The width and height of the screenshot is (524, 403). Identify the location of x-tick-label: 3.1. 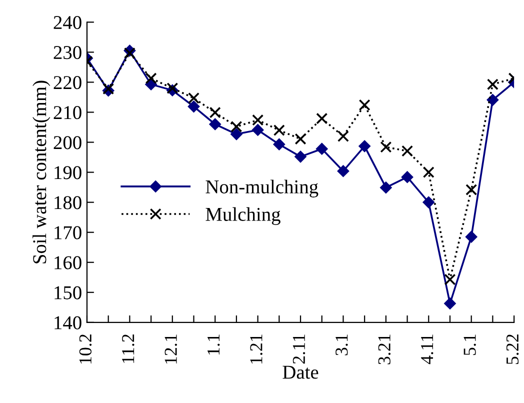
(342, 345).